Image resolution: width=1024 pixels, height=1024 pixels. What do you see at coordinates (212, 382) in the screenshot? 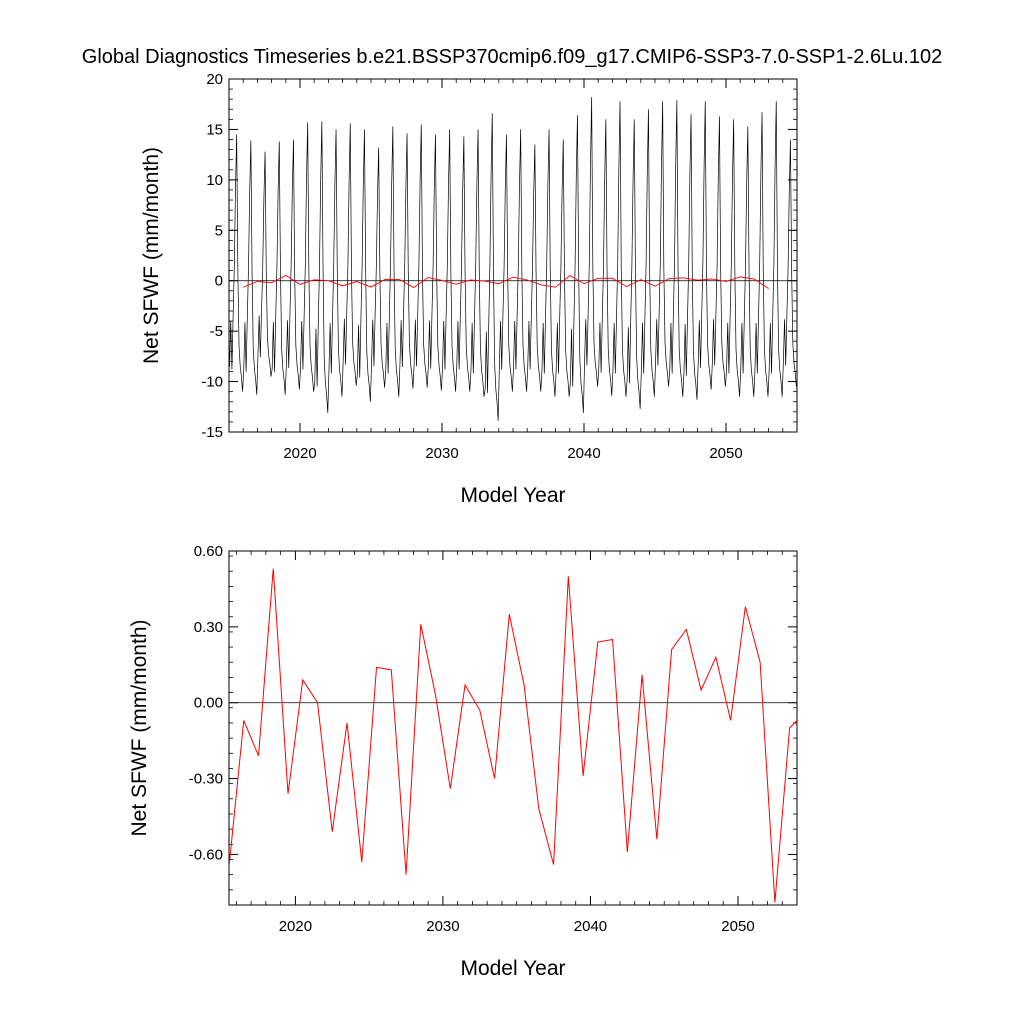
I see `y-tick-label: -10` at bounding box center [212, 382].